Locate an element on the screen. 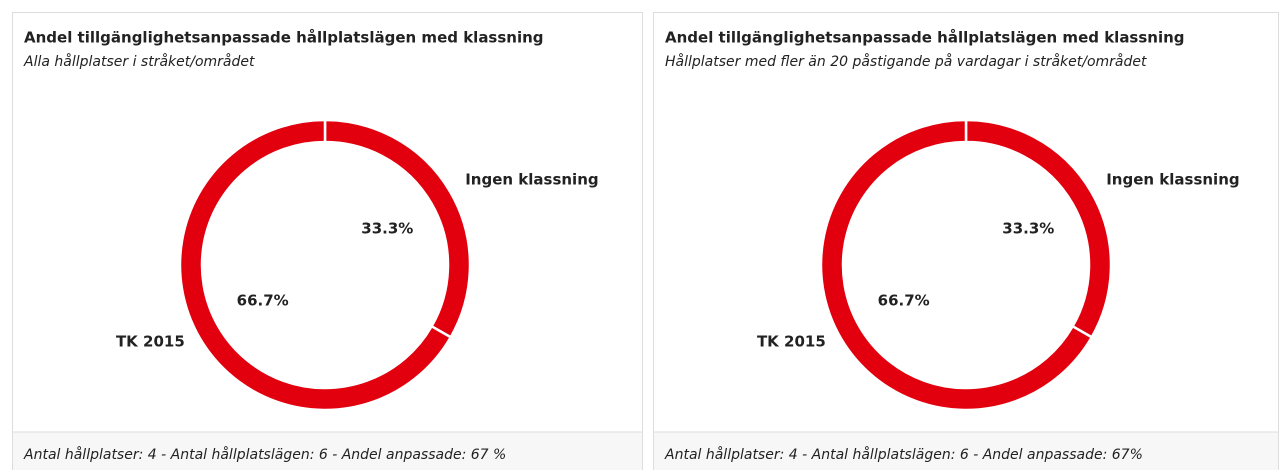  panel-subtitle: Alla hållplatser i stråket/området is located at coordinates (139, 61).